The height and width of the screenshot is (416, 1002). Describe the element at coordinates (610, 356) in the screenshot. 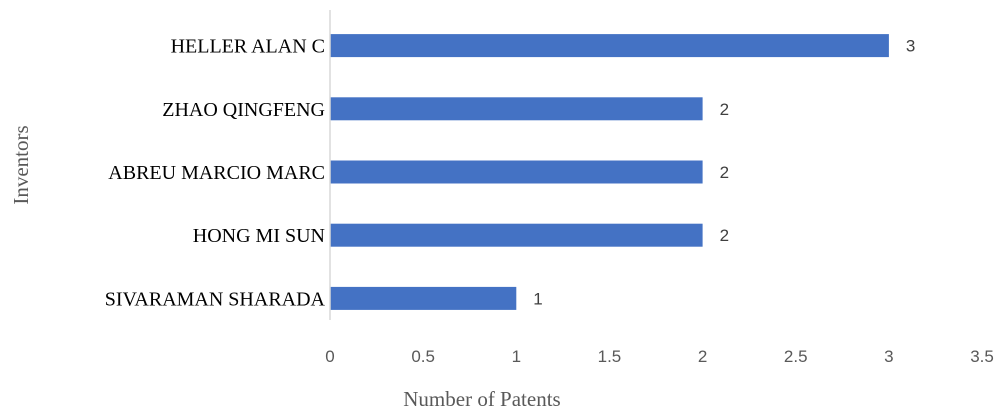

I see `x-tick-label-4: 1.5` at that location.